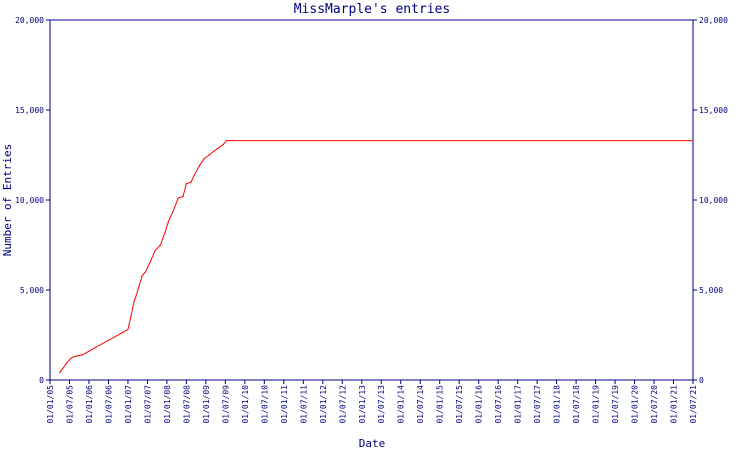 This screenshot has height=450, width=750. I want to click on x-tick-label: 01/01/05, so click(50, 404).